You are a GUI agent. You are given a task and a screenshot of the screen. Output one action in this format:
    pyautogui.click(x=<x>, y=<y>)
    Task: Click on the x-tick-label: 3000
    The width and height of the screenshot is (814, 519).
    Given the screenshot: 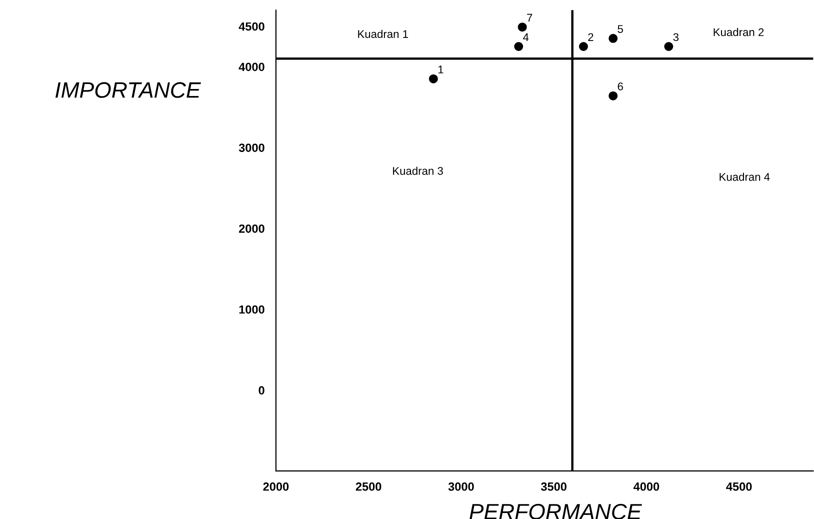 What is the action you would take?
    pyautogui.click(x=461, y=486)
    